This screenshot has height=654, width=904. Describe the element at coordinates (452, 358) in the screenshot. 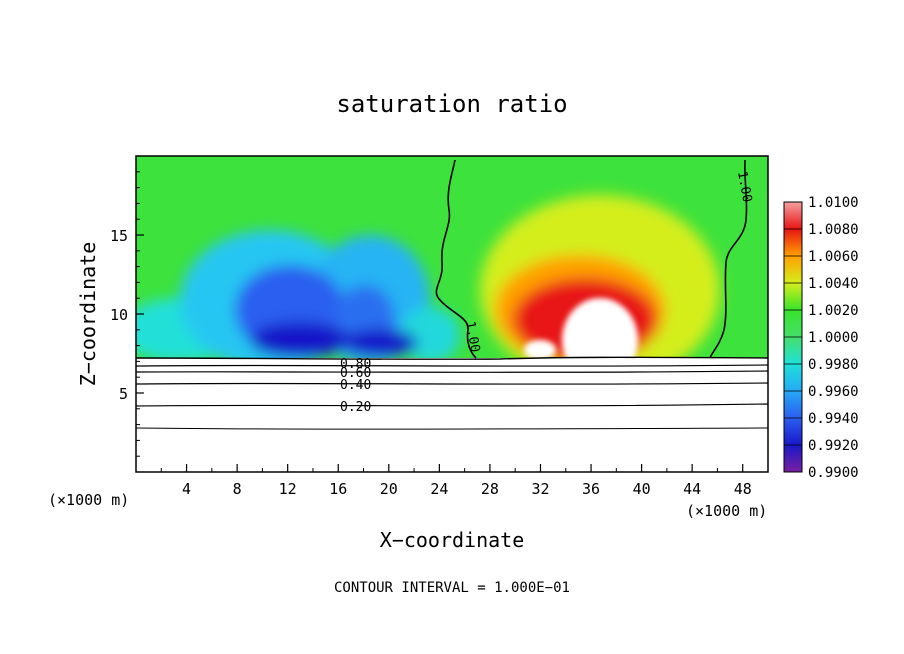

I see `contour-line-cloud-base` at that location.